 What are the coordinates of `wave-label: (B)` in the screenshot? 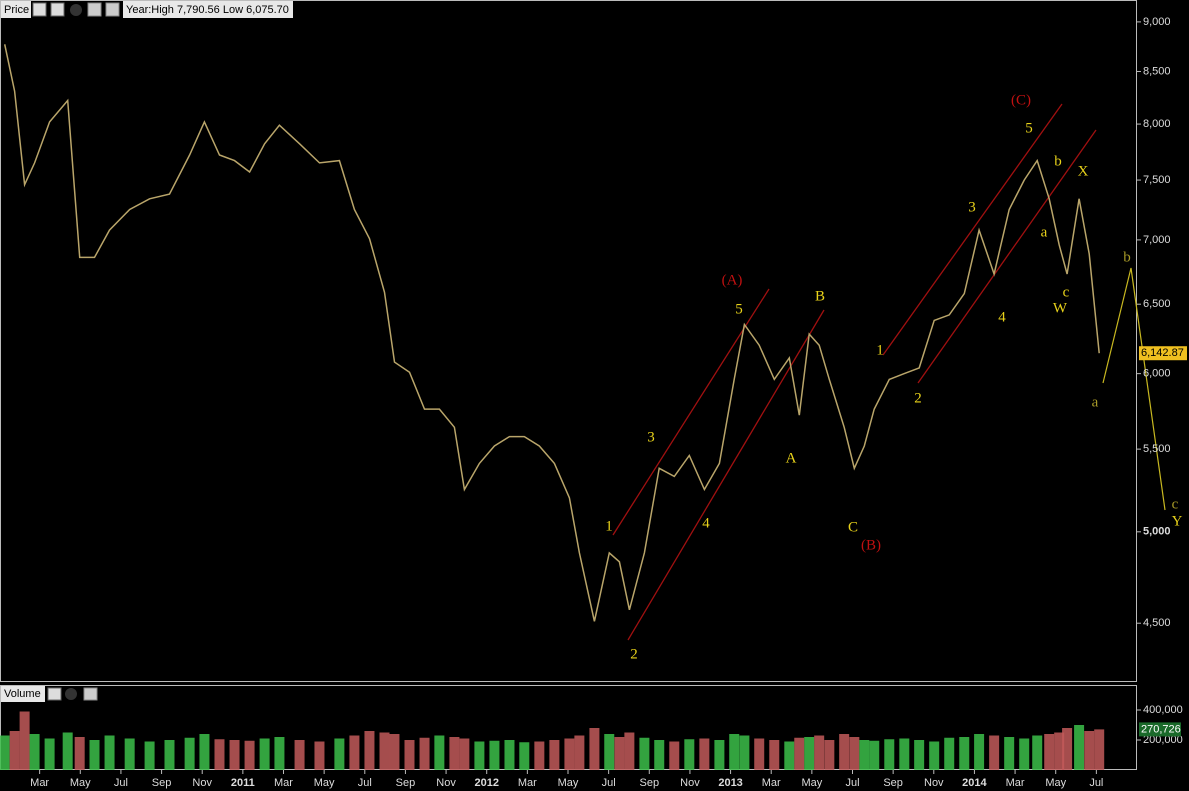 It's located at (871, 545).